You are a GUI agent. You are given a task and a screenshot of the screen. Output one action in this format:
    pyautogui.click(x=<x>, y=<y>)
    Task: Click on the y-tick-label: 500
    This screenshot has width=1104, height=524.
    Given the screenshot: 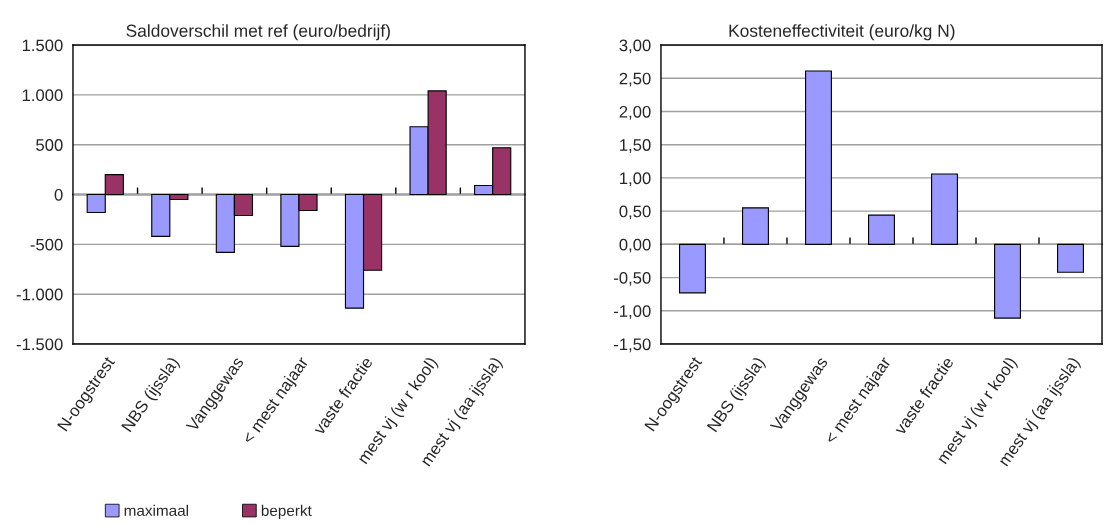 What is the action you would take?
    pyautogui.click(x=49, y=145)
    